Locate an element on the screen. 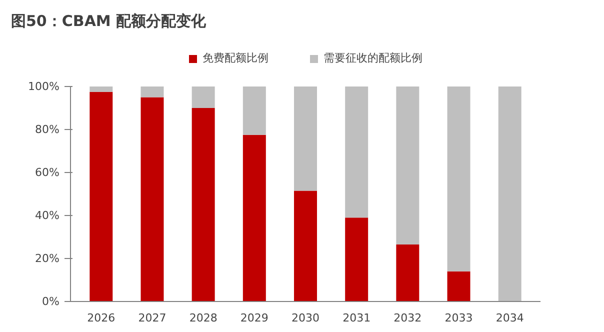  y-tick-label: 0% is located at coordinates (51, 301).